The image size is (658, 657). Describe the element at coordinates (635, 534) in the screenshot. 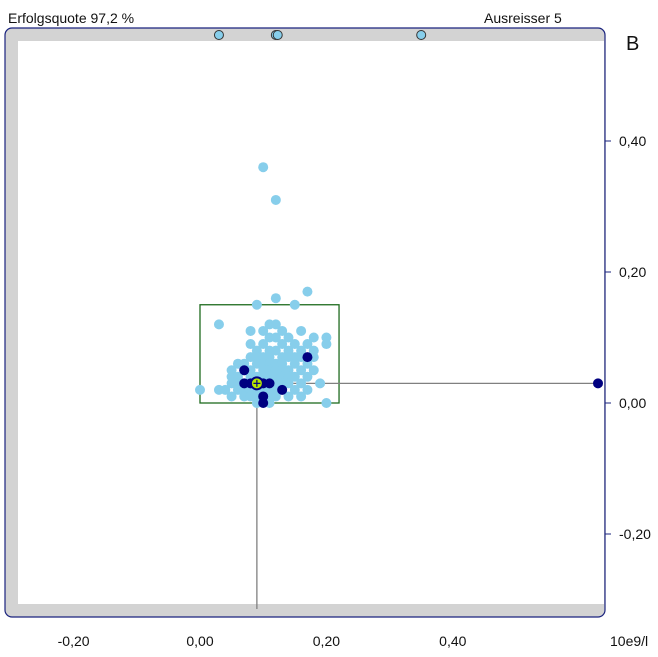

I see `y-tick-label: -0,20` at that location.